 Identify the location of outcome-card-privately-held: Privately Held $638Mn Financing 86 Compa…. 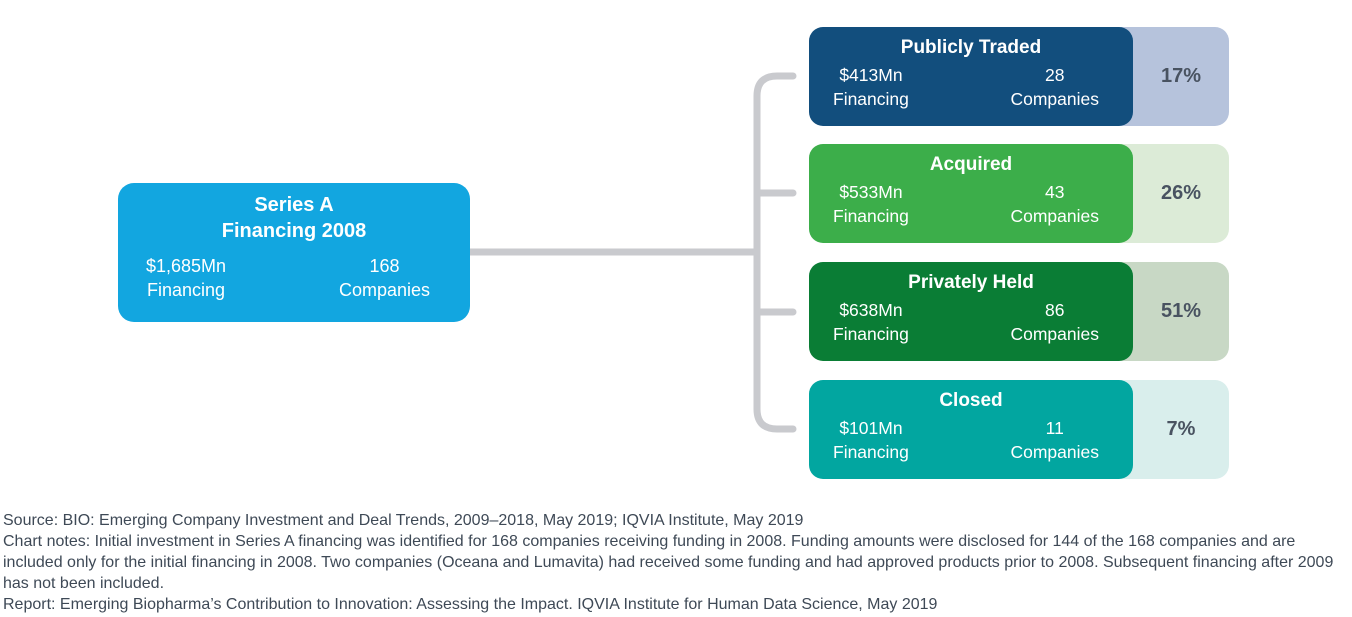
(971, 311).